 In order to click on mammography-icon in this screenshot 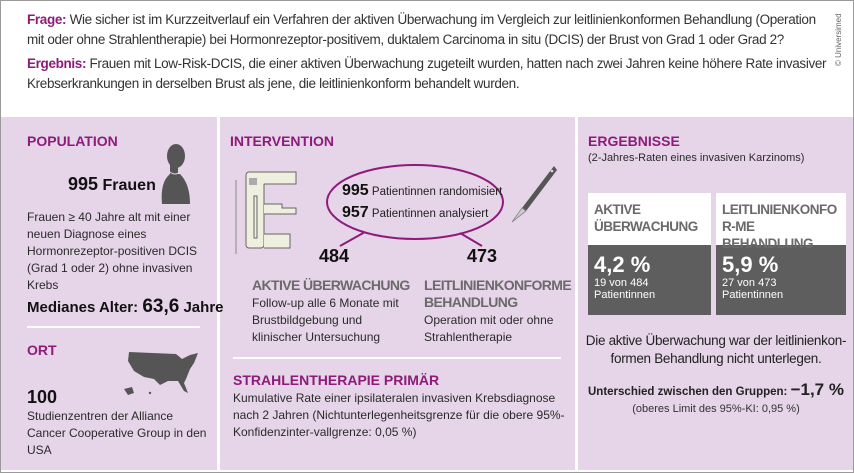, I will do `click(266, 212)`.